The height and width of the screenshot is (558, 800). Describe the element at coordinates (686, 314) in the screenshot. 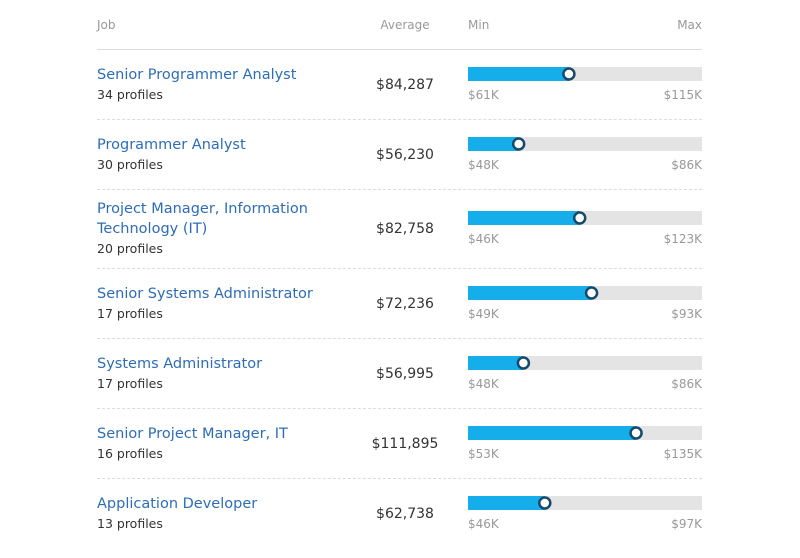

I see `max-label: $93K` at that location.